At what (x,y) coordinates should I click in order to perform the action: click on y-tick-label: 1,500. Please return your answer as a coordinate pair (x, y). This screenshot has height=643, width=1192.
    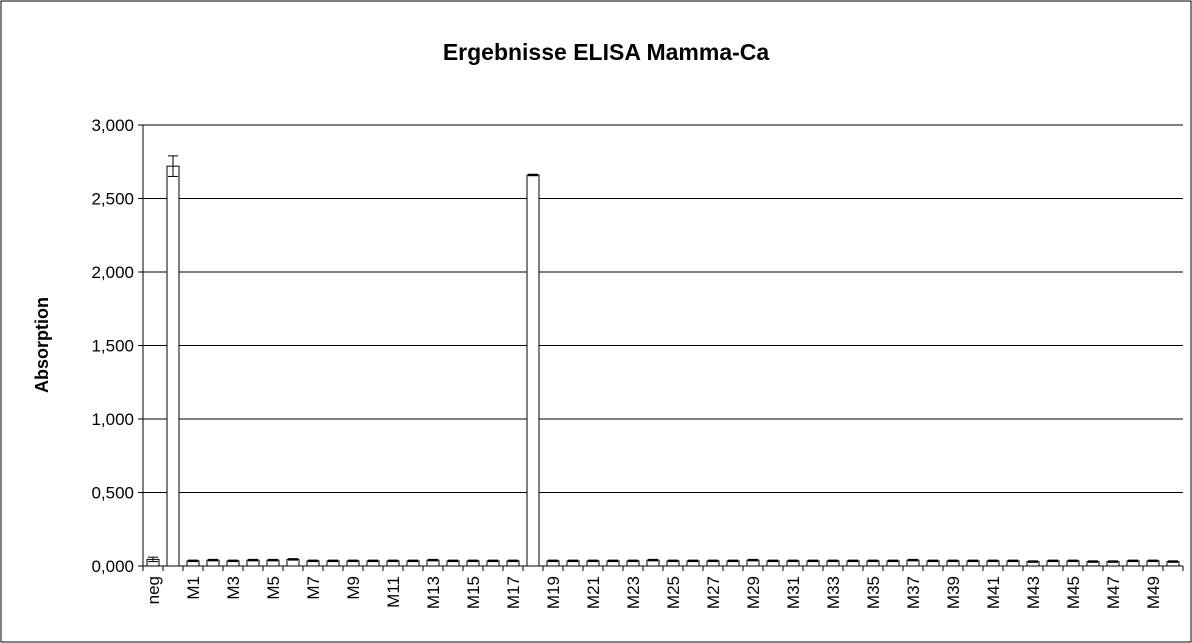
    Looking at the image, I should click on (112, 346).